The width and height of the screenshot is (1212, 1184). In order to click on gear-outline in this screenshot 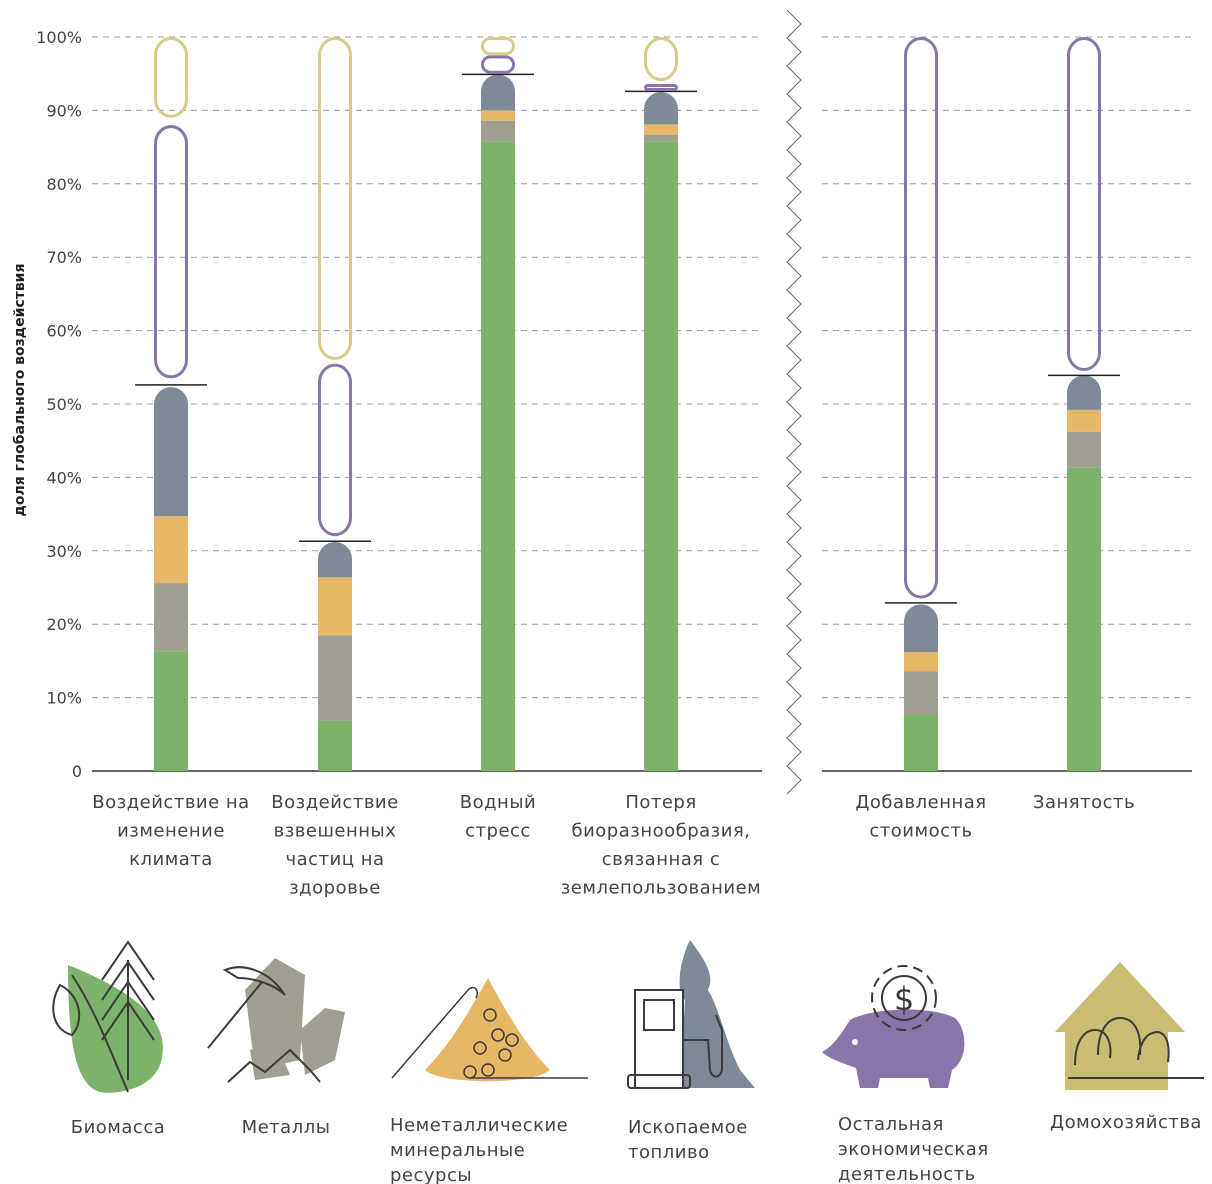, I will do `click(904, 998)`.